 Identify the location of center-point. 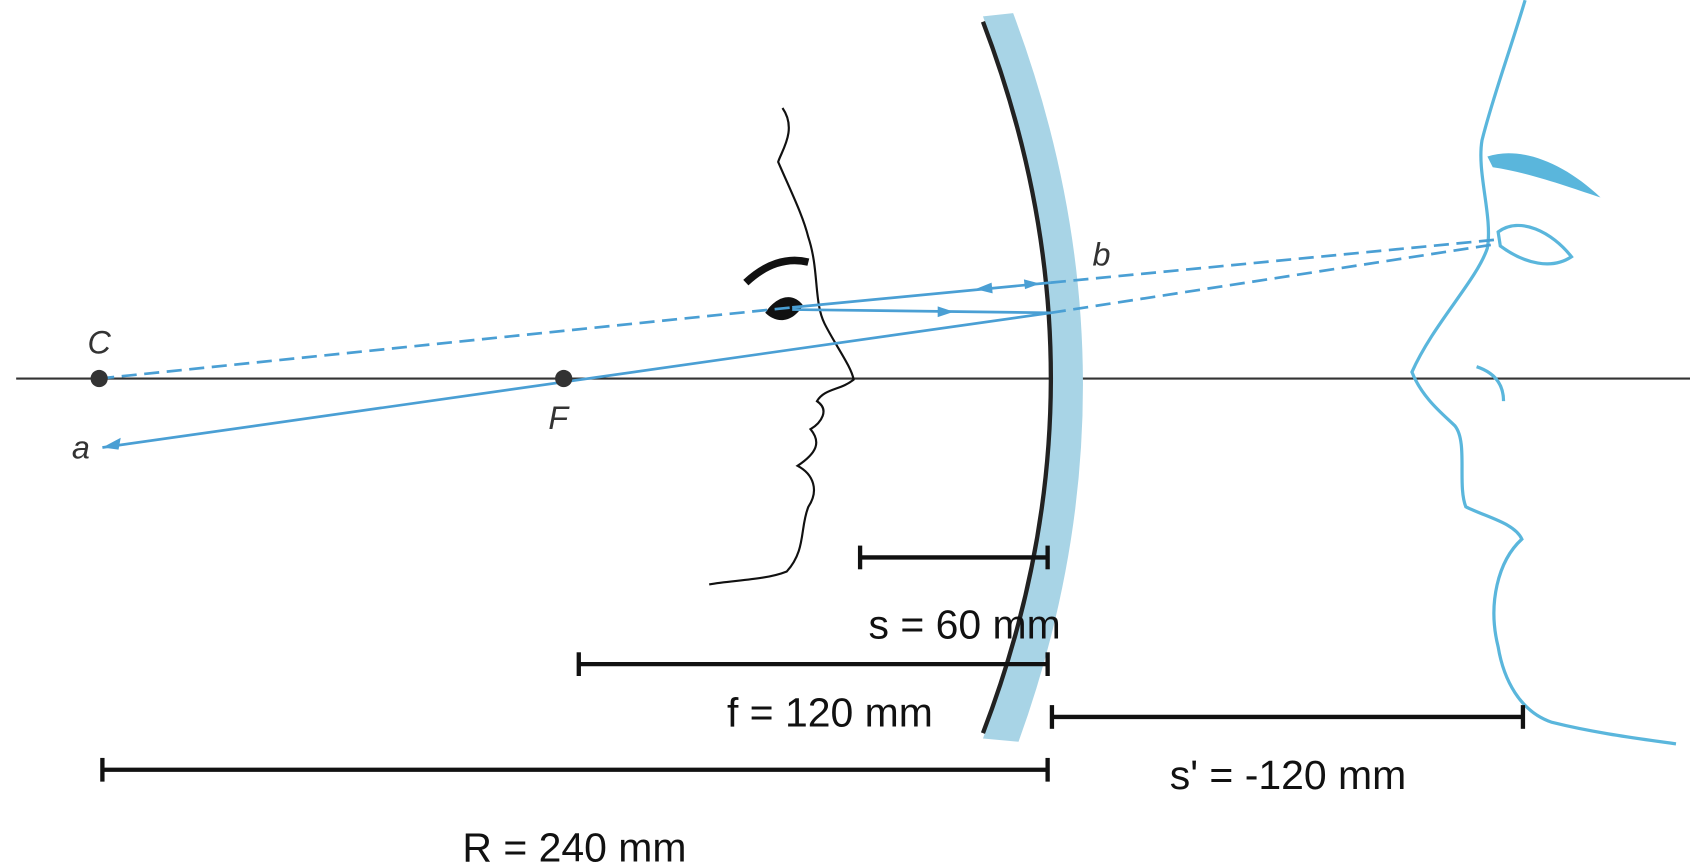
(99, 378).